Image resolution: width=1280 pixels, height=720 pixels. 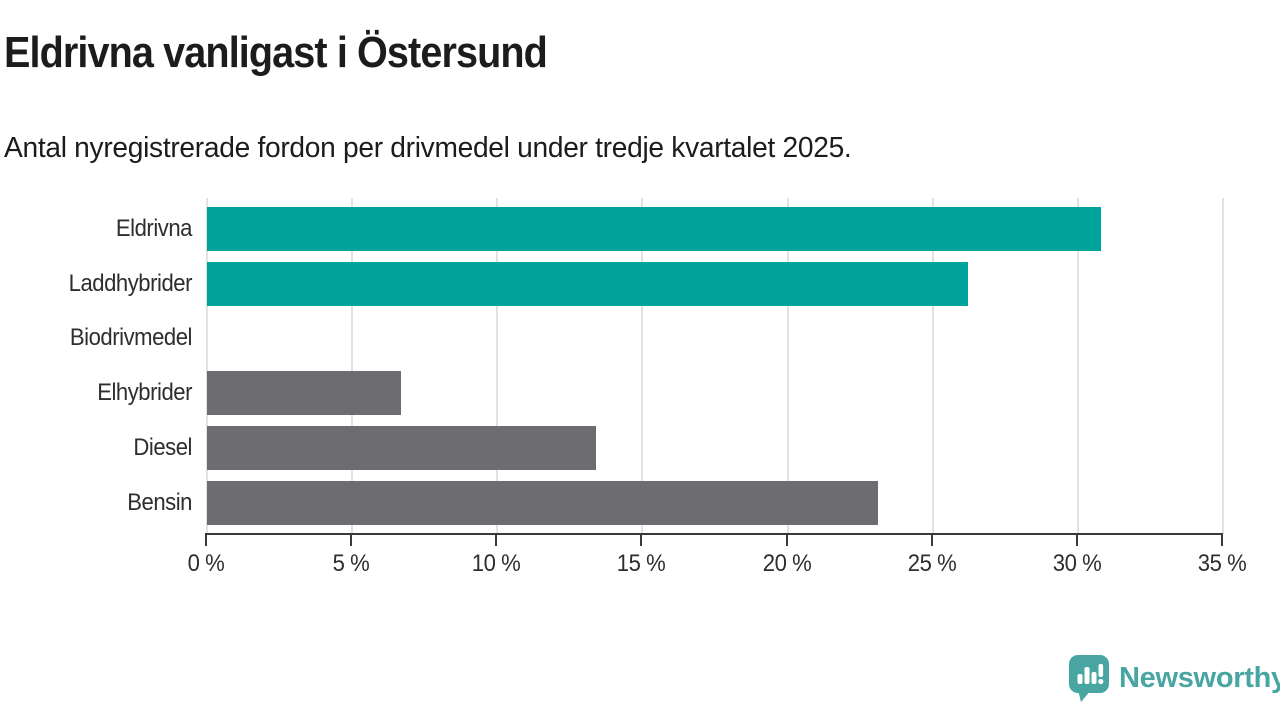 What do you see at coordinates (1199, 677) in the screenshot?
I see `newsworthy-logo-text: Newsworthy` at bounding box center [1199, 677].